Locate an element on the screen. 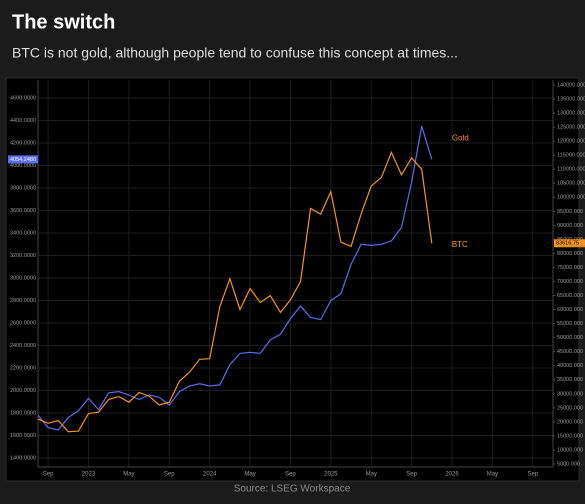  y-tick-label: 2600.0000 is located at coordinates (23, 323).